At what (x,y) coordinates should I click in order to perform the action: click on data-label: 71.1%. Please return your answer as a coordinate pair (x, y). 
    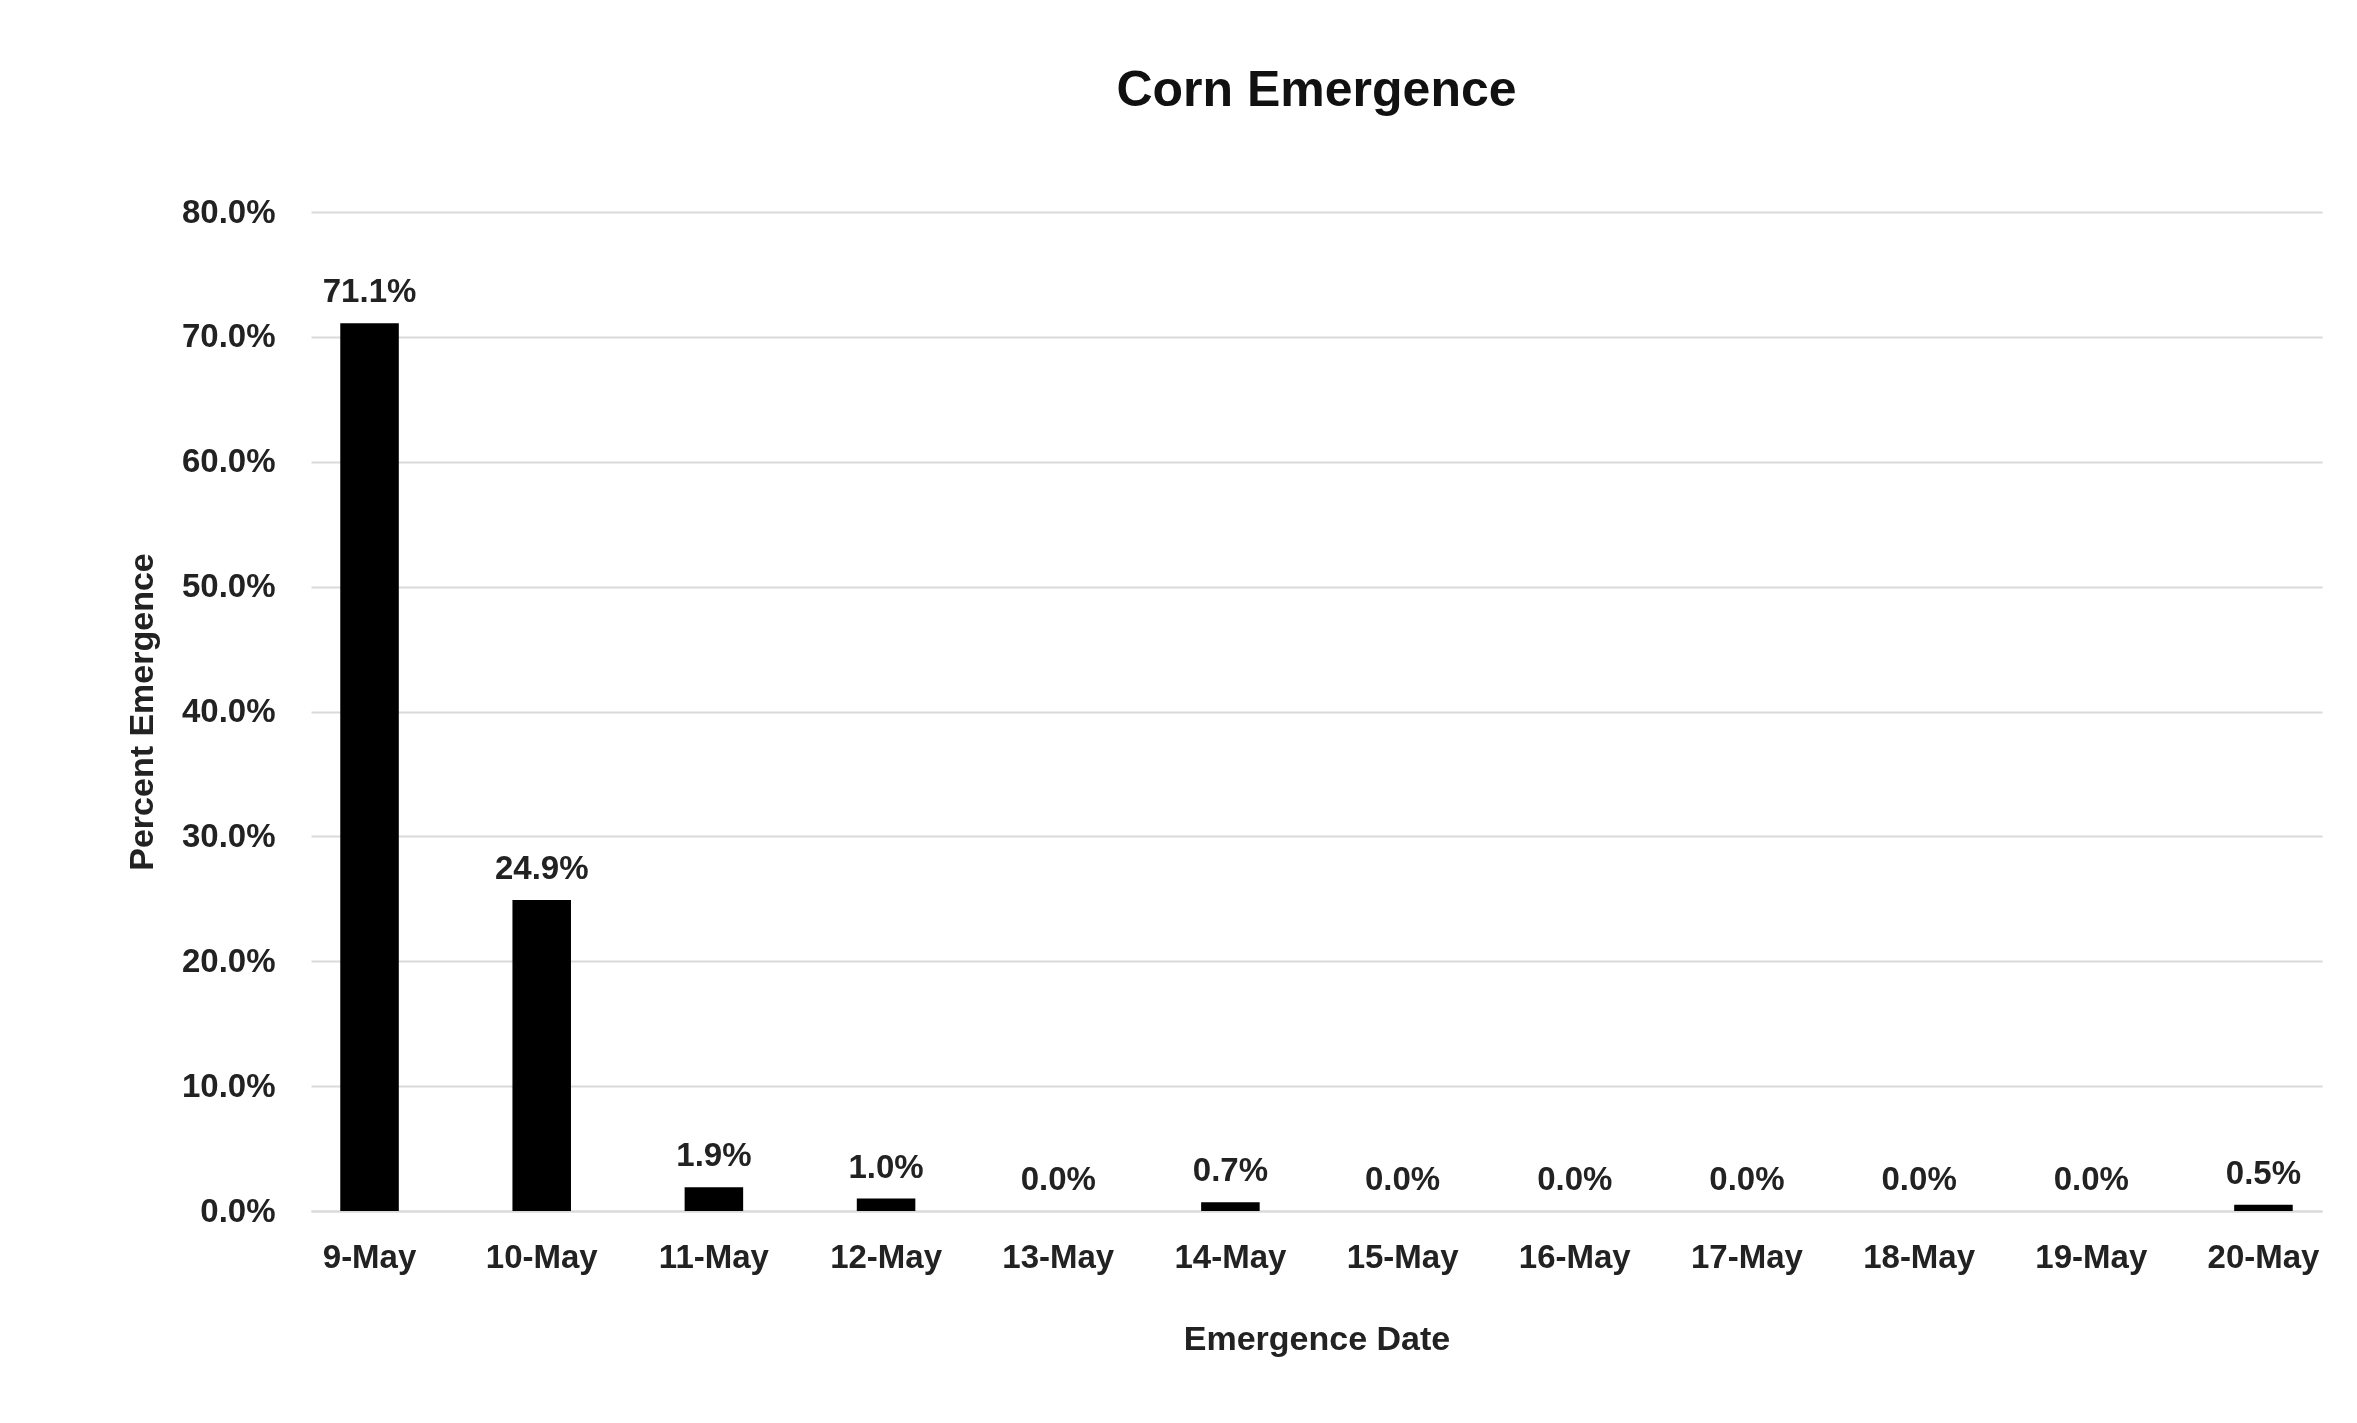
    Looking at the image, I should click on (369, 291).